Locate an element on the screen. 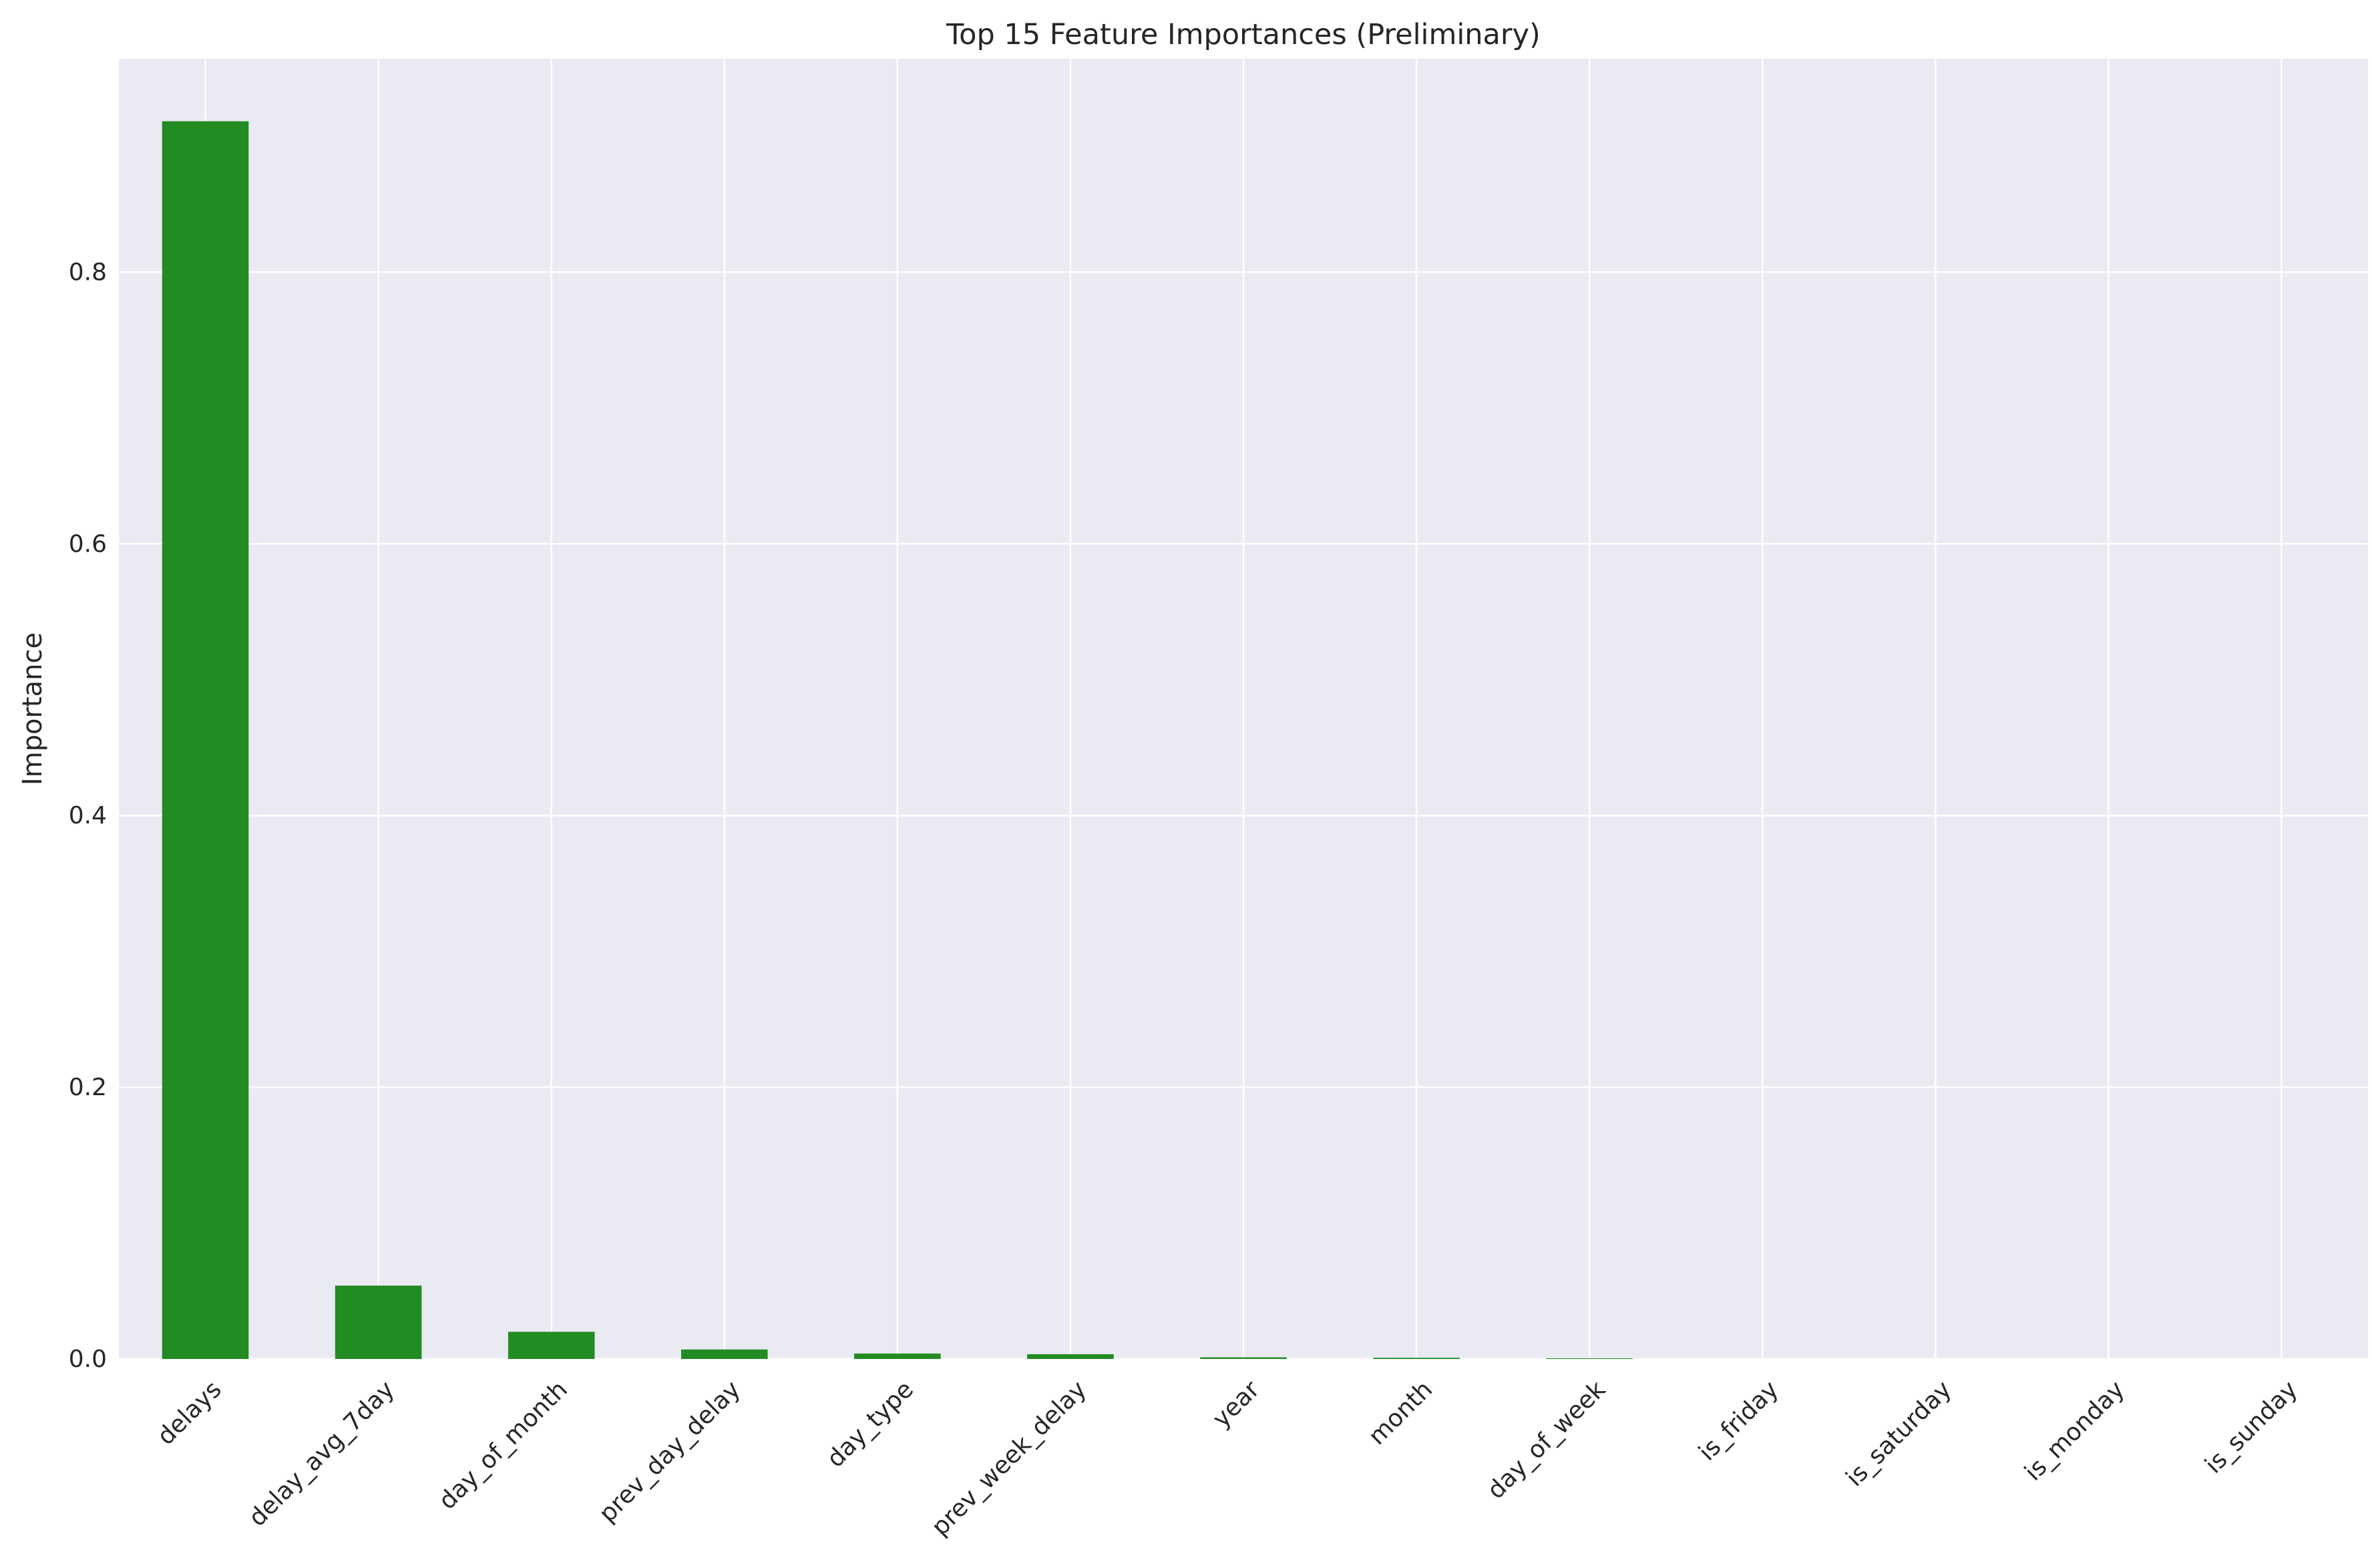 The image size is (2372, 1568). x-tick-label: year is located at coordinates (1236, 1404).